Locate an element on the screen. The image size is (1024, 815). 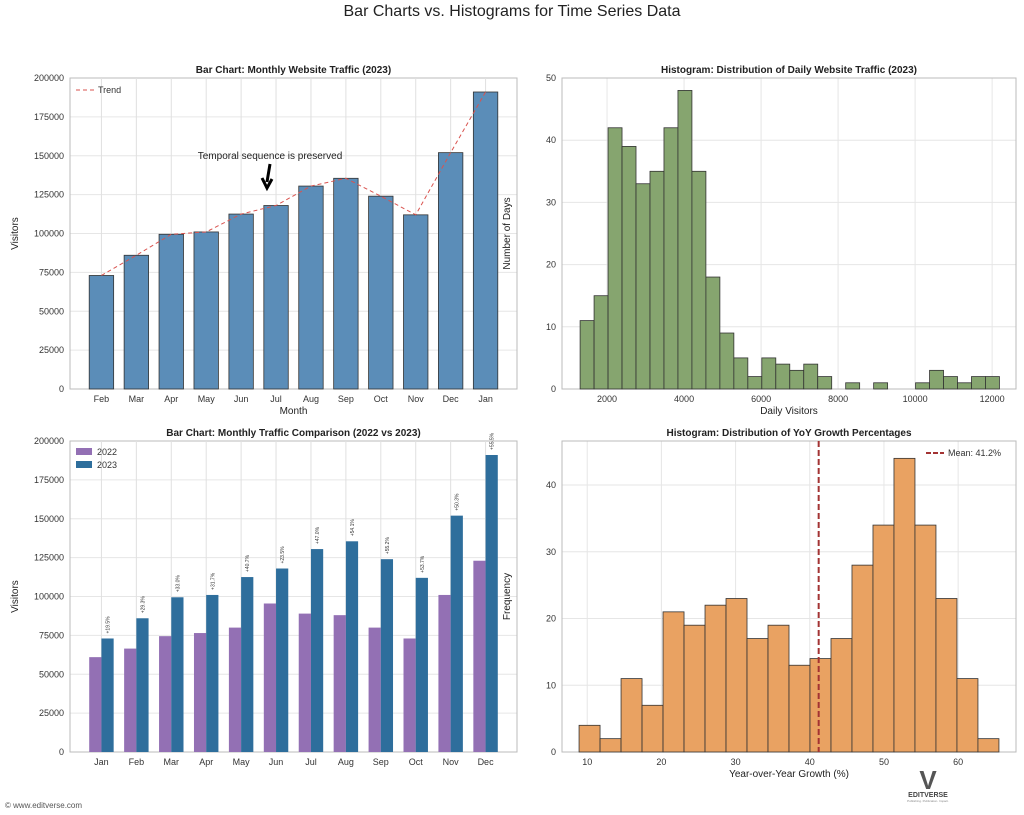
bar-Apr is located at coordinates (171, 311).